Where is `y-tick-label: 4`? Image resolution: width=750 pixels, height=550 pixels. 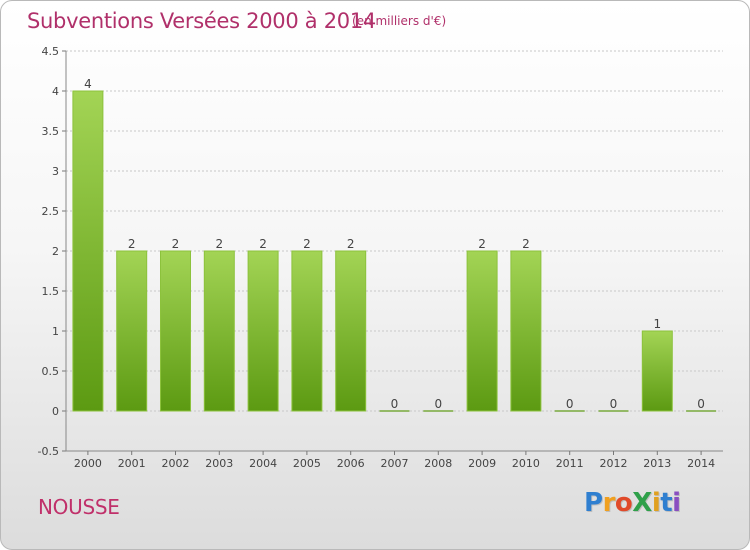
y-tick-label: 4 is located at coordinates (55, 91).